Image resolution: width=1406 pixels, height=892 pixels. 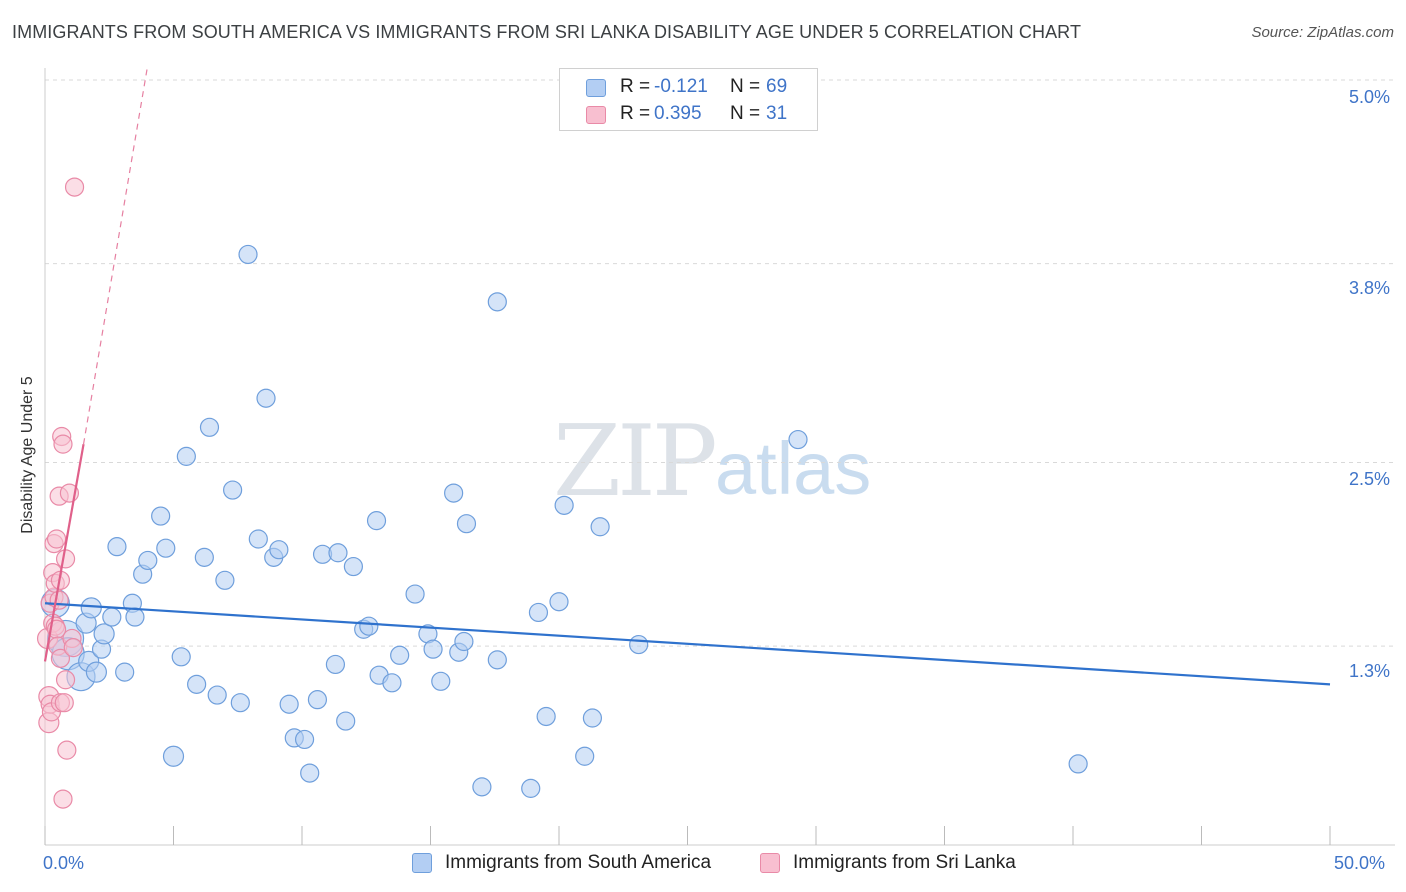 What do you see at coordinates (64, 863) in the screenshot?
I see `x-tick-label-min: 0.0%` at bounding box center [64, 863].